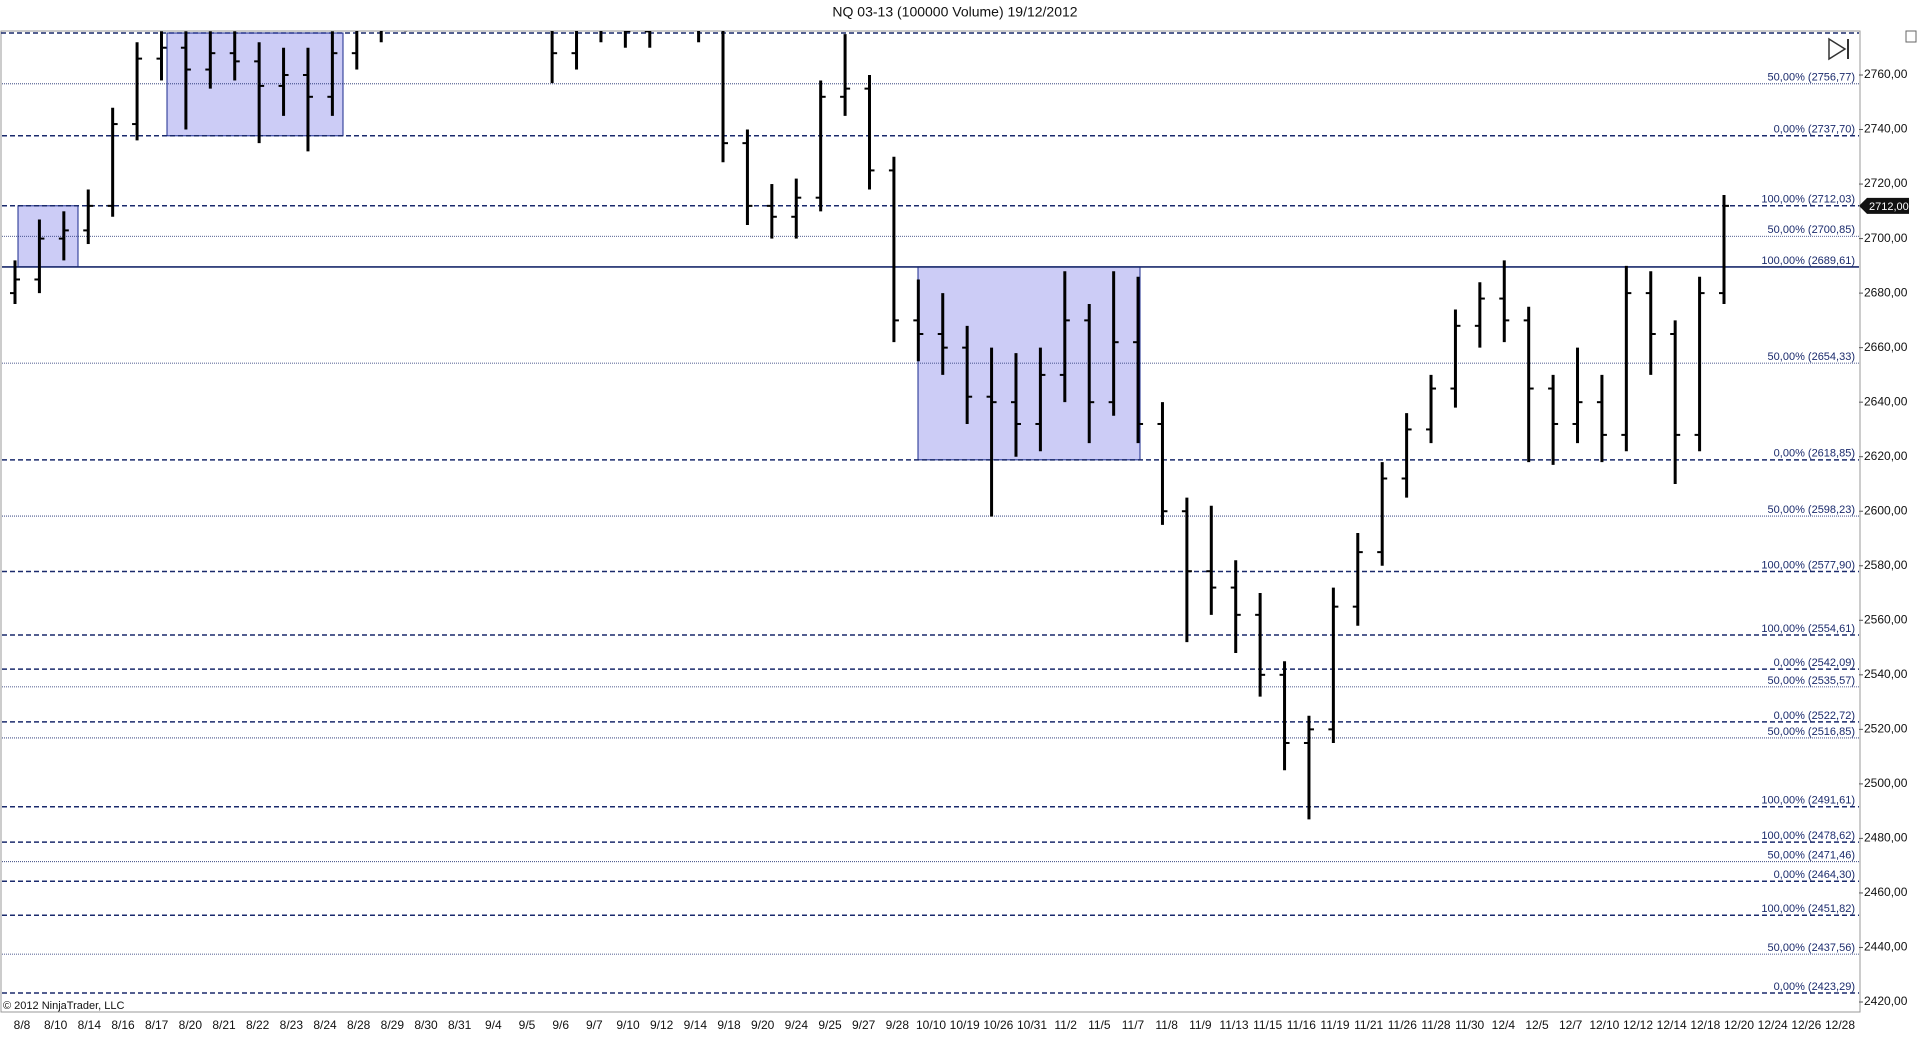 The height and width of the screenshot is (1058, 1920). I want to click on x-tick-label: 10/10, so click(931, 1025).